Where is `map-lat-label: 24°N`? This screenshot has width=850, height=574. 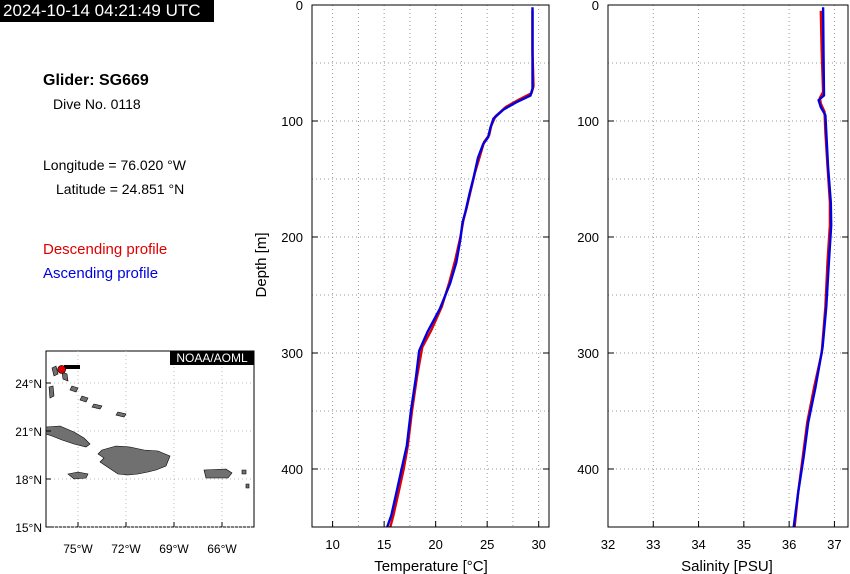
map-lat-label: 24°N is located at coordinates (28, 384).